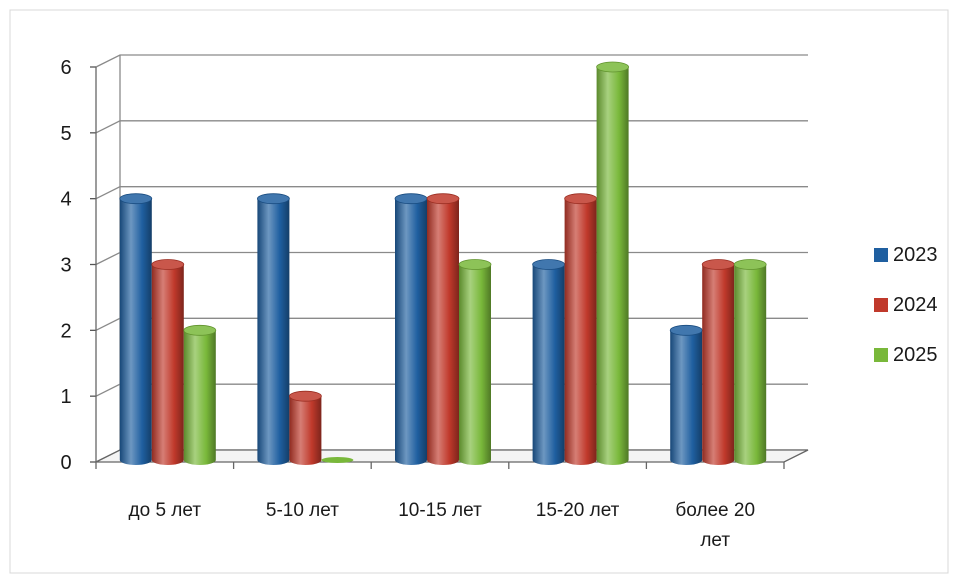 The width and height of the screenshot is (958, 583). What do you see at coordinates (915, 305) in the screenshot?
I see `legend-label: 2024` at bounding box center [915, 305].